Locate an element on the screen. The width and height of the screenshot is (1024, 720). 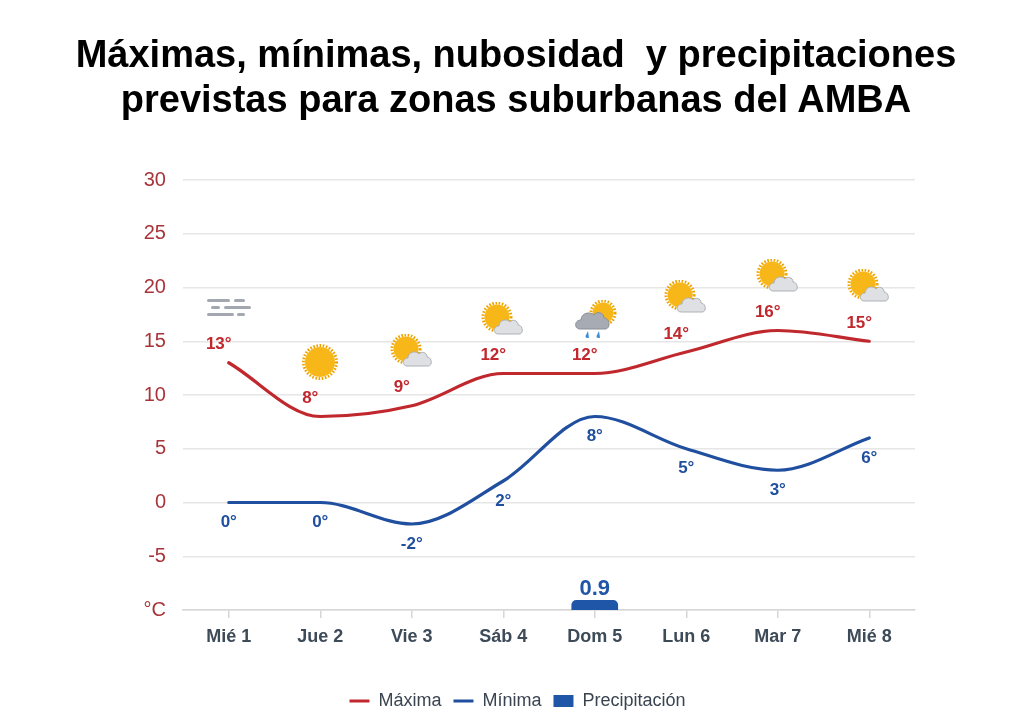
data-label: 13° is located at coordinates (218, 344).